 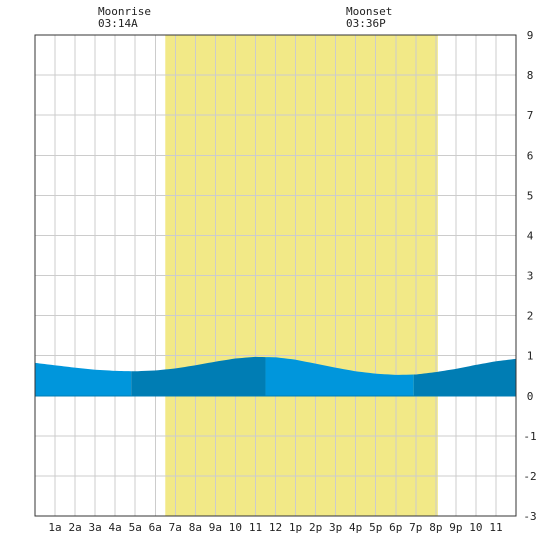 What do you see at coordinates (529, 476) in the screenshot?
I see `y-tick-label: -2` at bounding box center [529, 476].